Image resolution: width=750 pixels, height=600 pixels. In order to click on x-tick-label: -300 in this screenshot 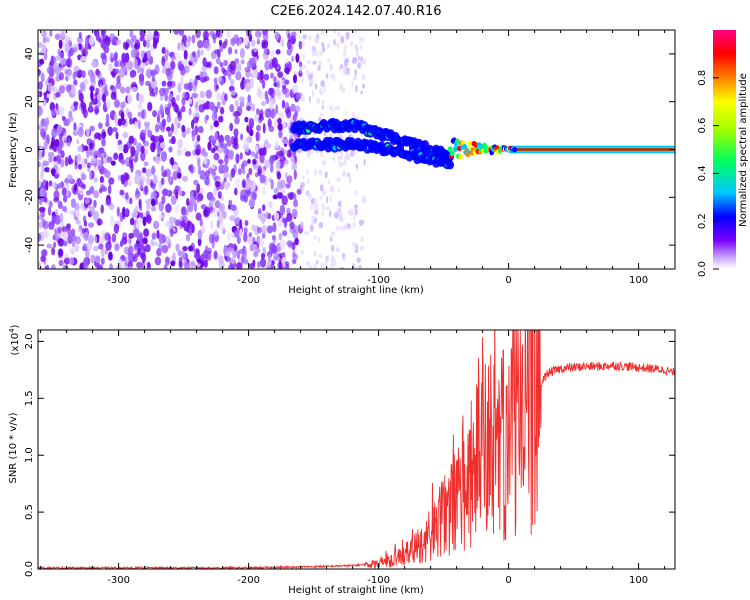, I will do `click(118, 280)`.